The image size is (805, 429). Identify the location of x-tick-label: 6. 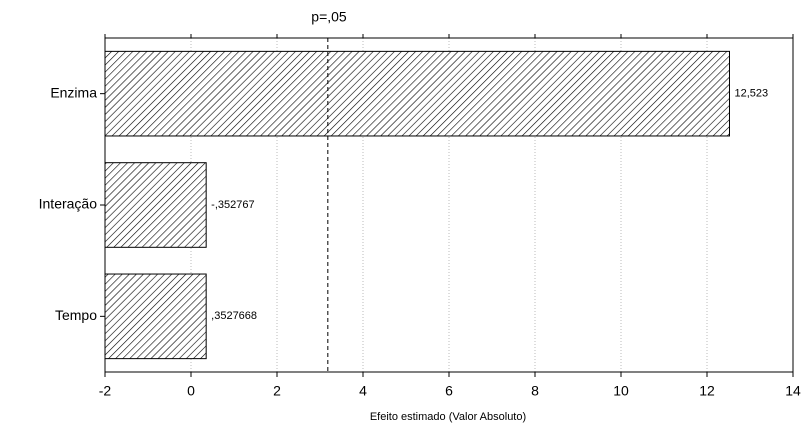
(449, 391).